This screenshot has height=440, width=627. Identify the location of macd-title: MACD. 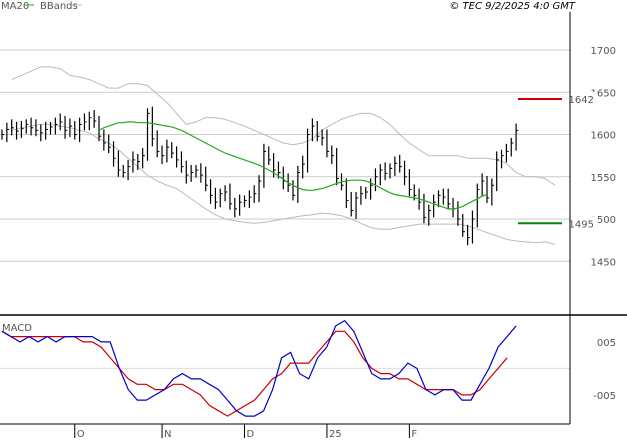
(17, 328).